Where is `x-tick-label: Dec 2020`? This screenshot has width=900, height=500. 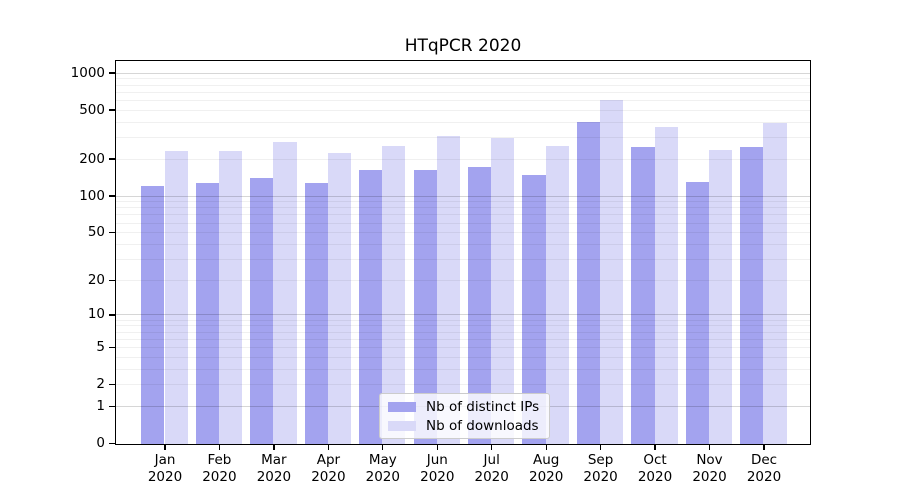 x-tick-label: Dec 2020 is located at coordinates (764, 468).